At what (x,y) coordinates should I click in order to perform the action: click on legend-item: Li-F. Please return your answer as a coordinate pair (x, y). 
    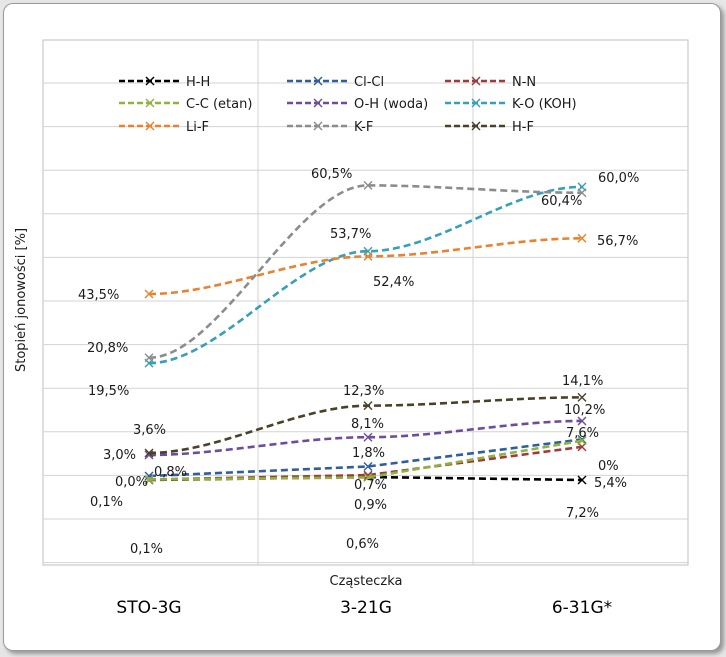
    Looking at the image, I should click on (164, 127).